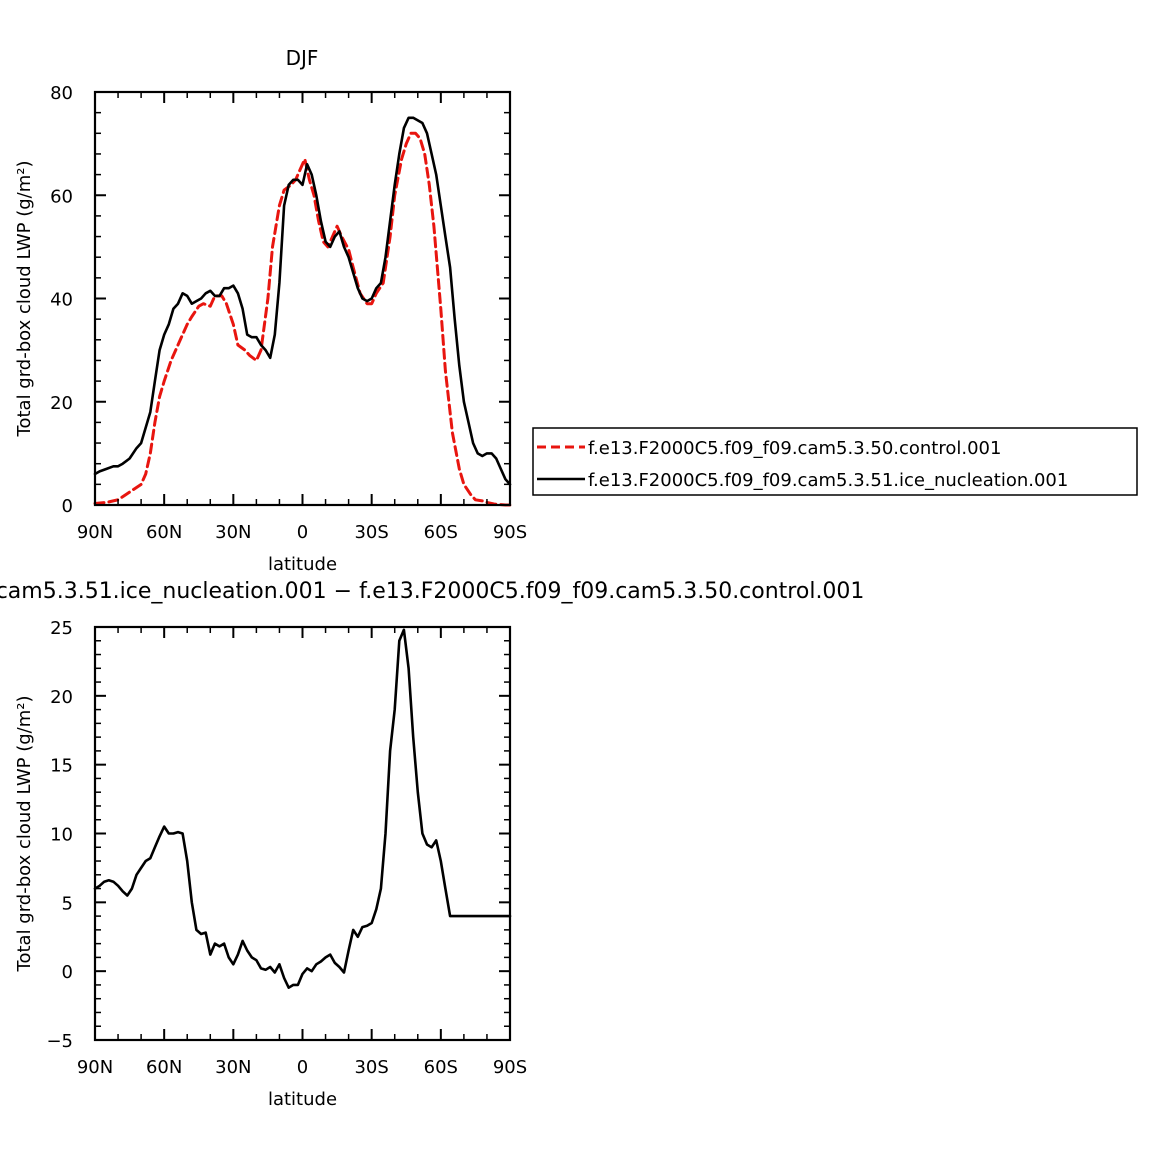 The image size is (1155, 1152). What do you see at coordinates (61, 300) in the screenshot?
I see `y-tick-label: 40` at bounding box center [61, 300].